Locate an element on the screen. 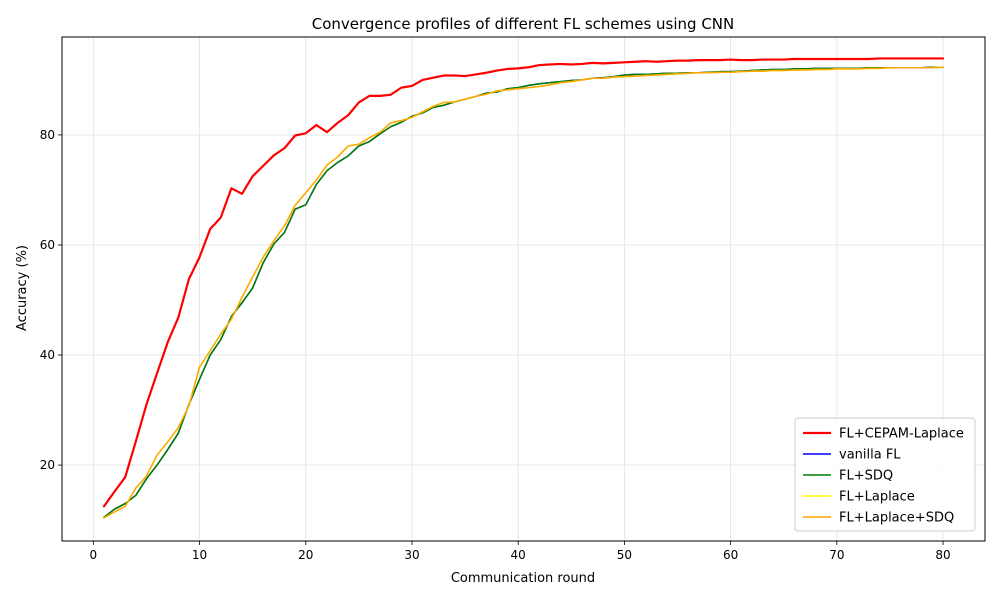 This screenshot has height=600, width=1000. y-tick-label: 40 is located at coordinates (47, 355).